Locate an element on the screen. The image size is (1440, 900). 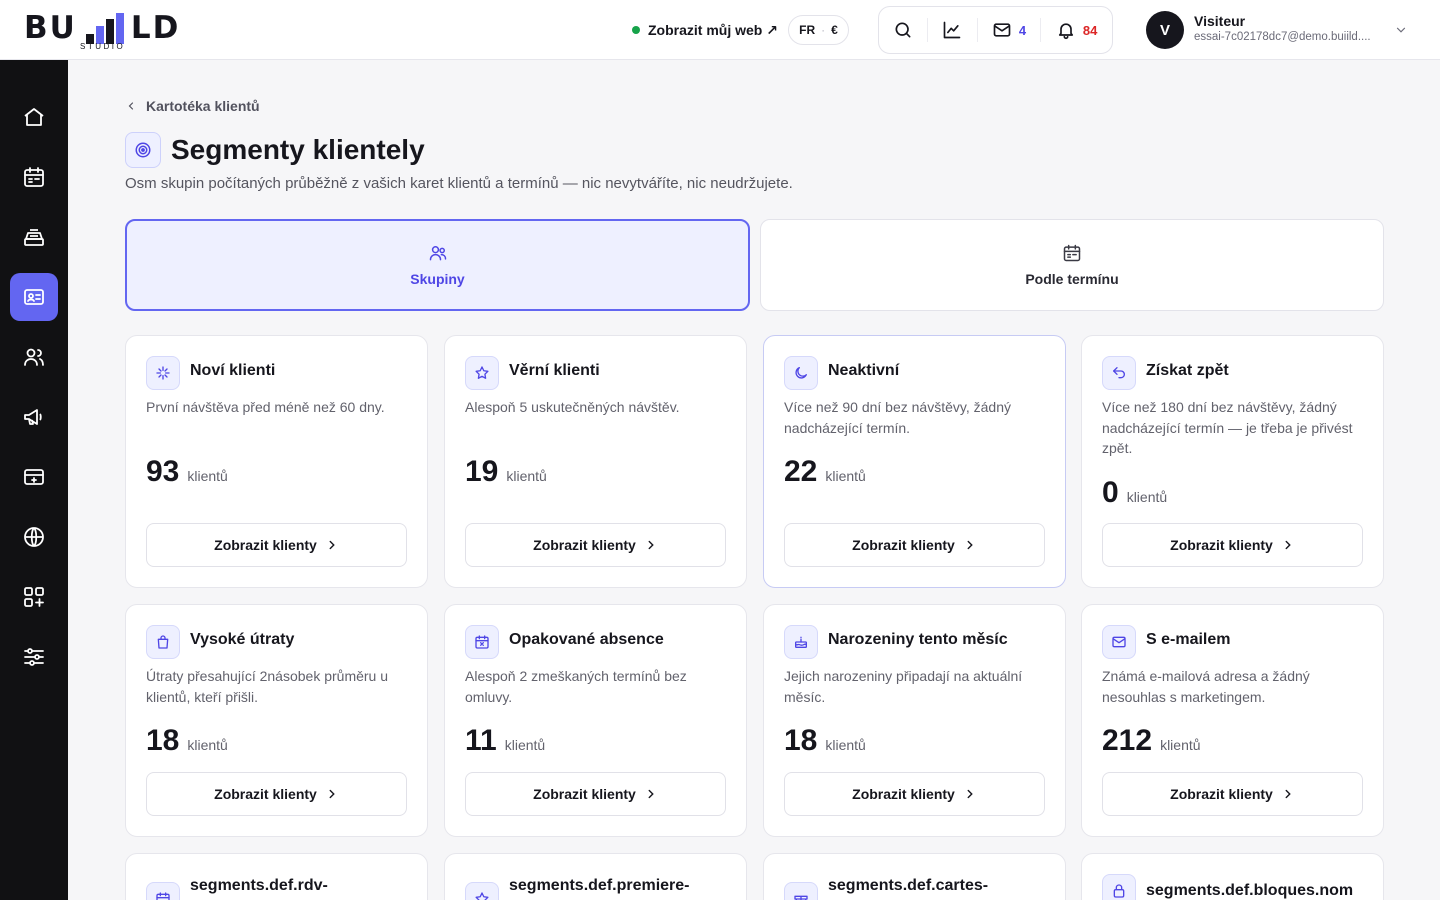
build-studio-logo: BU LD STUDIO is located at coordinates (104, 30).